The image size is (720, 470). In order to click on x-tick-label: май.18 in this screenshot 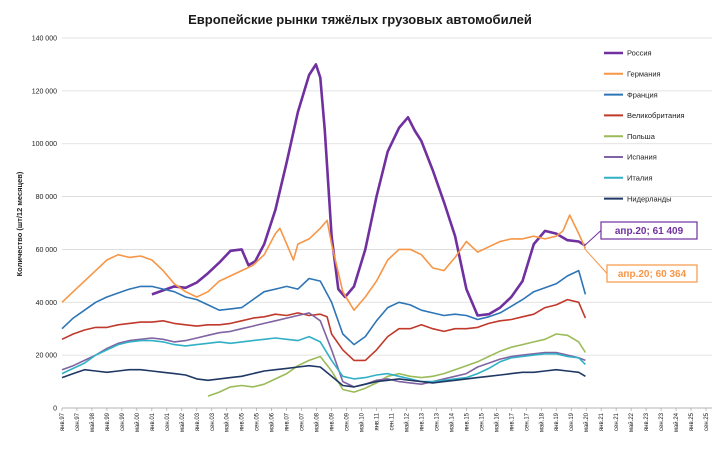, I will do `click(541, 422)`.